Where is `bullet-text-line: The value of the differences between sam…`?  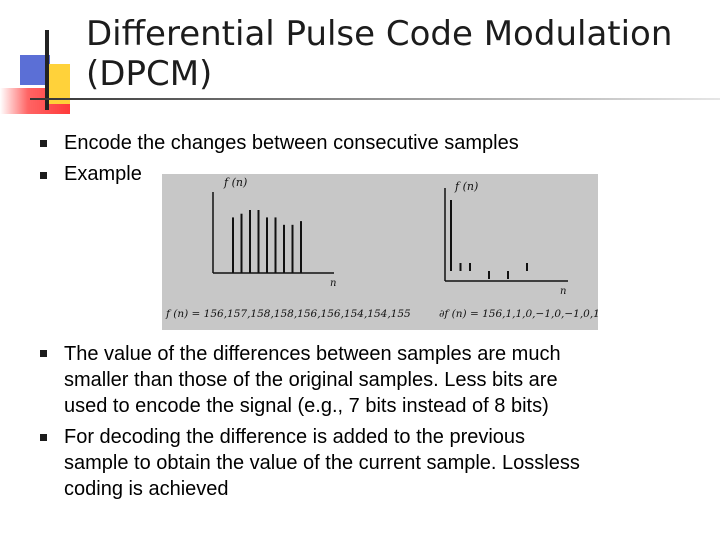 bullet-text-line: The value of the differences between sam… is located at coordinates (312, 354).